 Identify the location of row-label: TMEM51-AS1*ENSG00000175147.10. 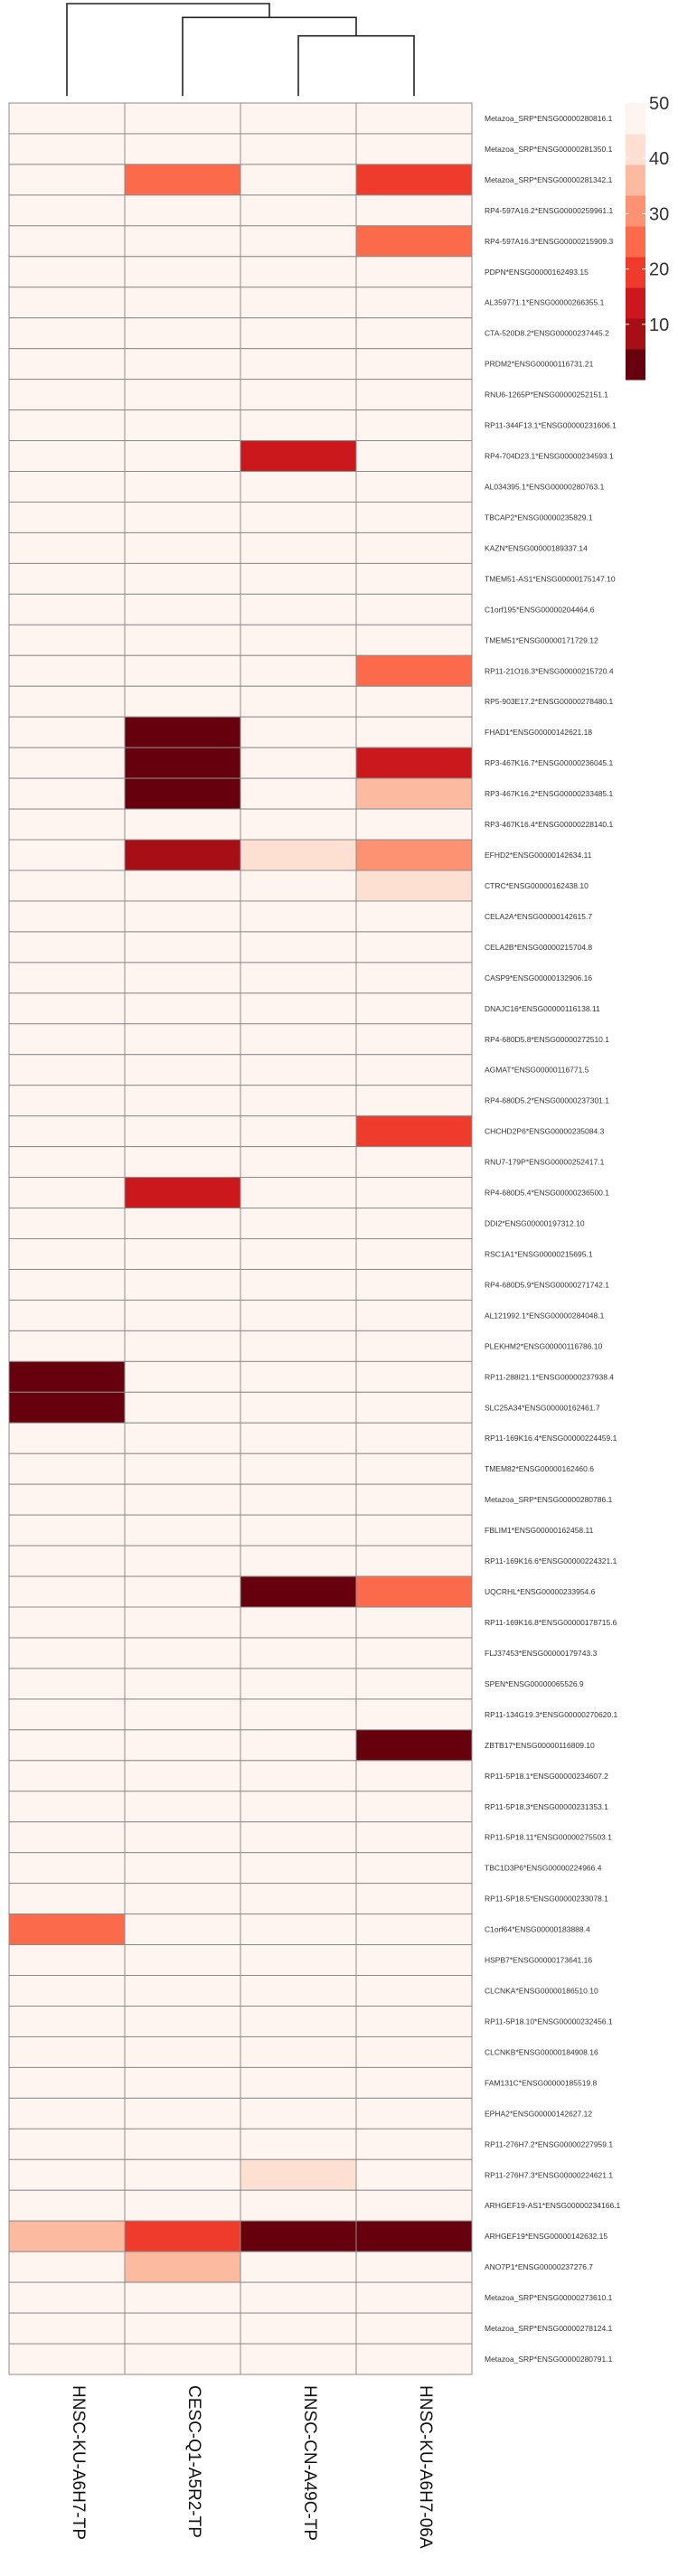
(550, 578).